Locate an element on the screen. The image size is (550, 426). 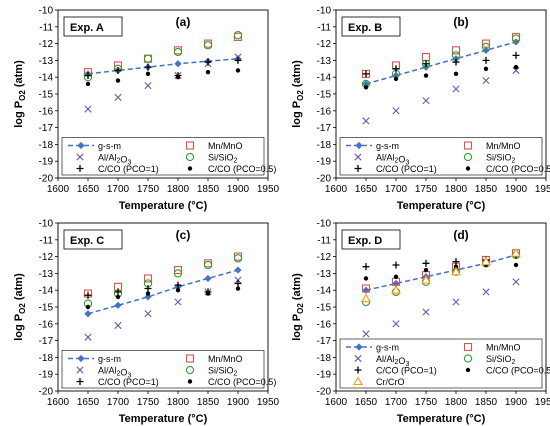
y-tick-label: -11 is located at coordinates (46, 240).